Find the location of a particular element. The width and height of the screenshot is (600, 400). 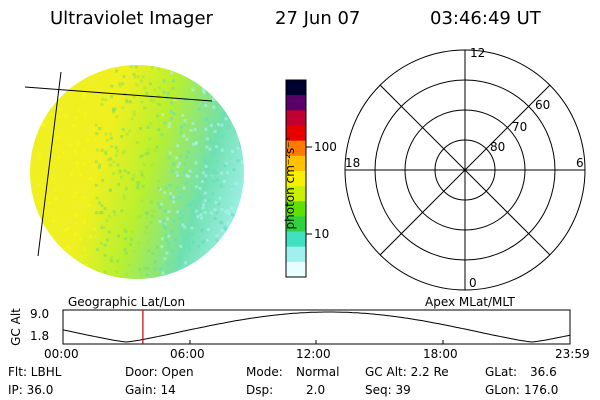

mlt-label-18: 18 is located at coordinates (353, 163).